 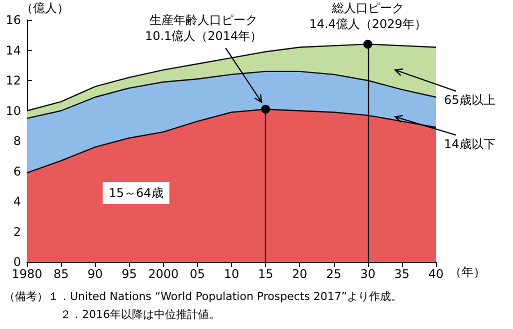 What do you see at coordinates (13, 50) in the screenshot?
I see `y-tick-label: 14` at bounding box center [13, 50].